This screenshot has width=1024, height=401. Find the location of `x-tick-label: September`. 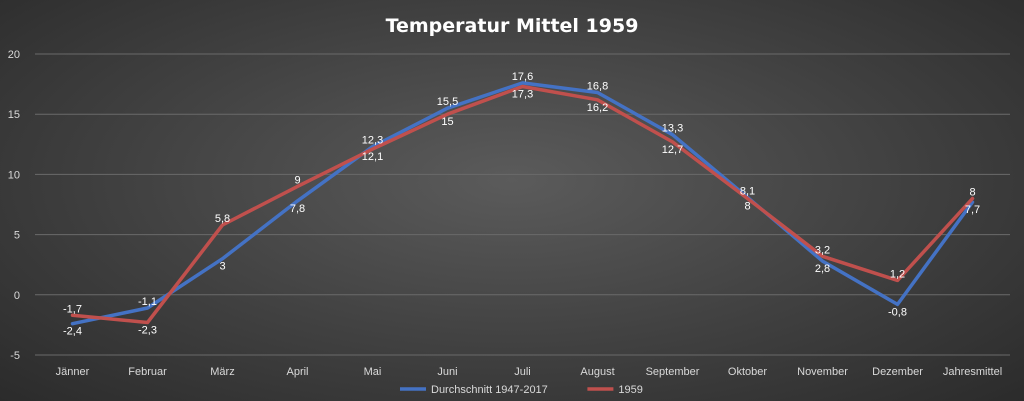

x-tick-label: September is located at coordinates (673, 372).